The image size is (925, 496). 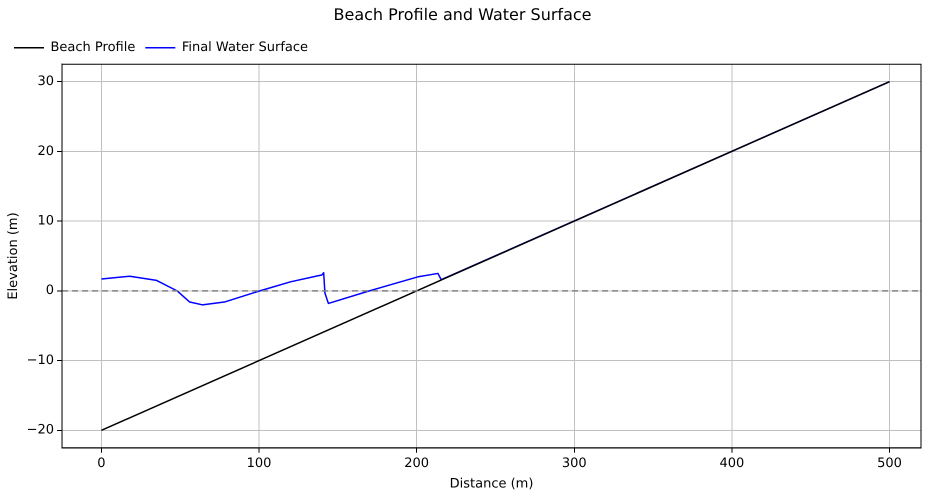 I want to click on x-tick-label: 500, so click(x=889, y=463).